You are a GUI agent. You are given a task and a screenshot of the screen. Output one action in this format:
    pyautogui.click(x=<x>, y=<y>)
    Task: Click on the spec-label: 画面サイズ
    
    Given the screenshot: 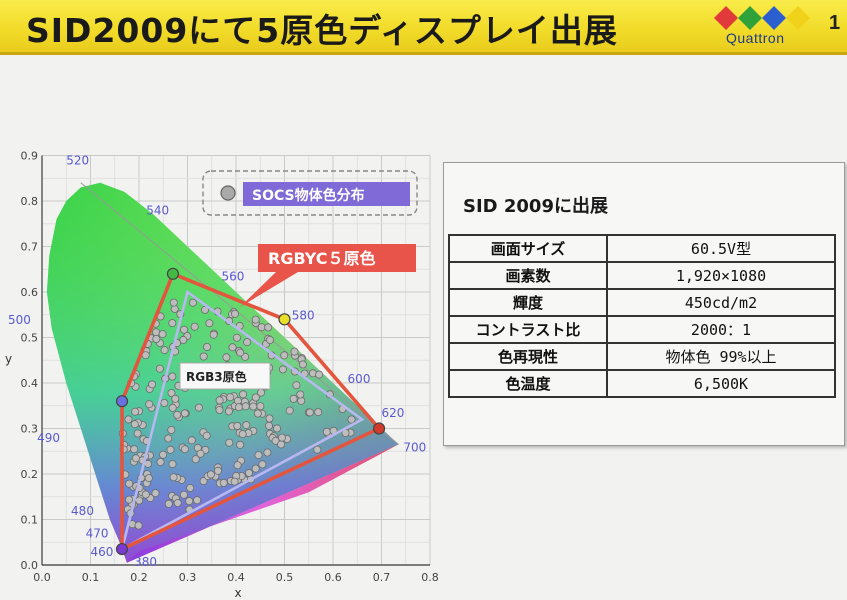 What is the action you would take?
    pyautogui.click(x=528, y=248)
    